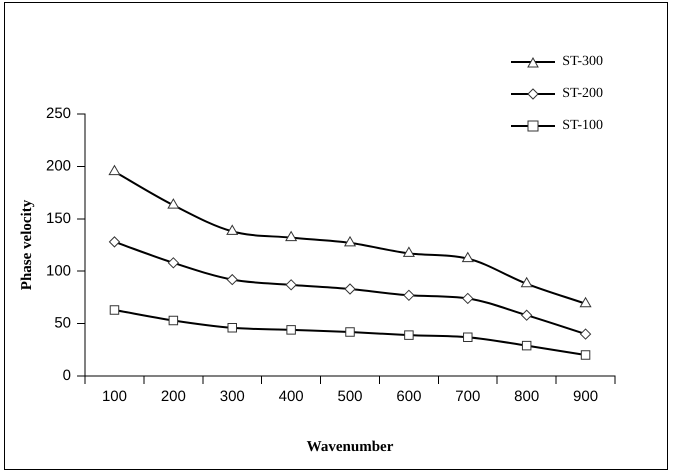 The height and width of the screenshot is (474, 673). Describe the element at coordinates (582, 62) in the screenshot. I see `legend-label: ST-300` at that location.